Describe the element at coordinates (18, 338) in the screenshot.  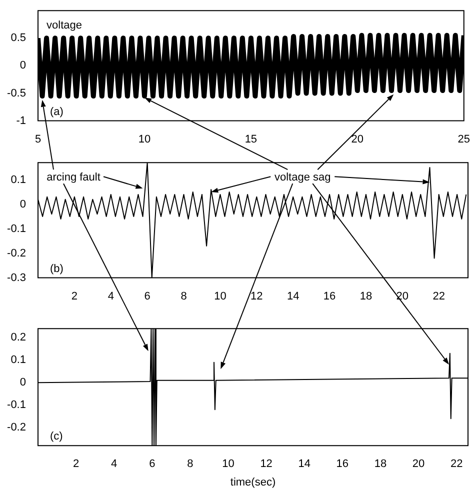
I see `y-tick-label: 0.2` at that location.